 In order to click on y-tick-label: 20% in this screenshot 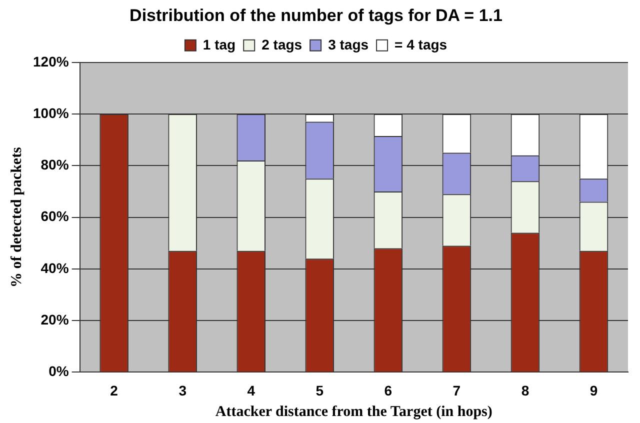, I will do `click(55, 319)`.